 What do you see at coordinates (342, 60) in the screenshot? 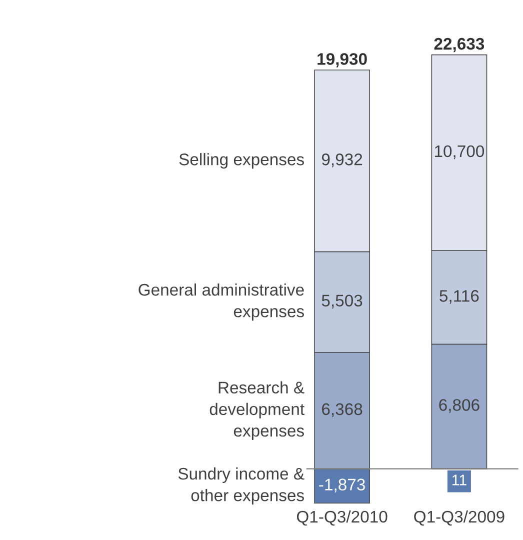
I see `total-label: 19,930` at bounding box center [342, 60].